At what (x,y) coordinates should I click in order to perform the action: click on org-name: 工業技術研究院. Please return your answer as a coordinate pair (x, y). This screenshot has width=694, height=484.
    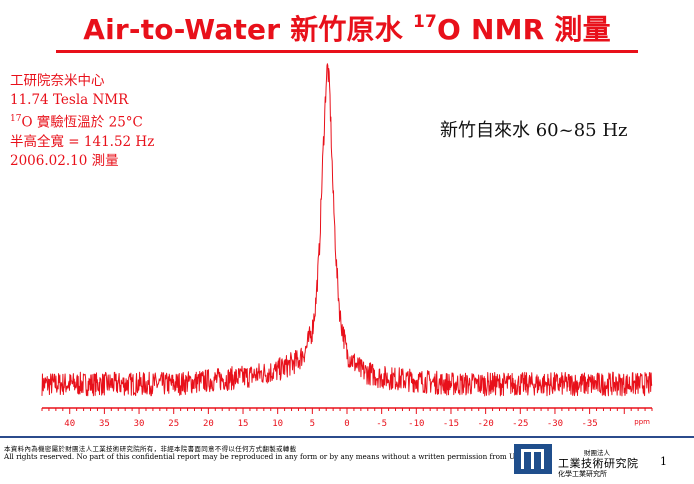
    Looking at the image, I should click on (598, 463).